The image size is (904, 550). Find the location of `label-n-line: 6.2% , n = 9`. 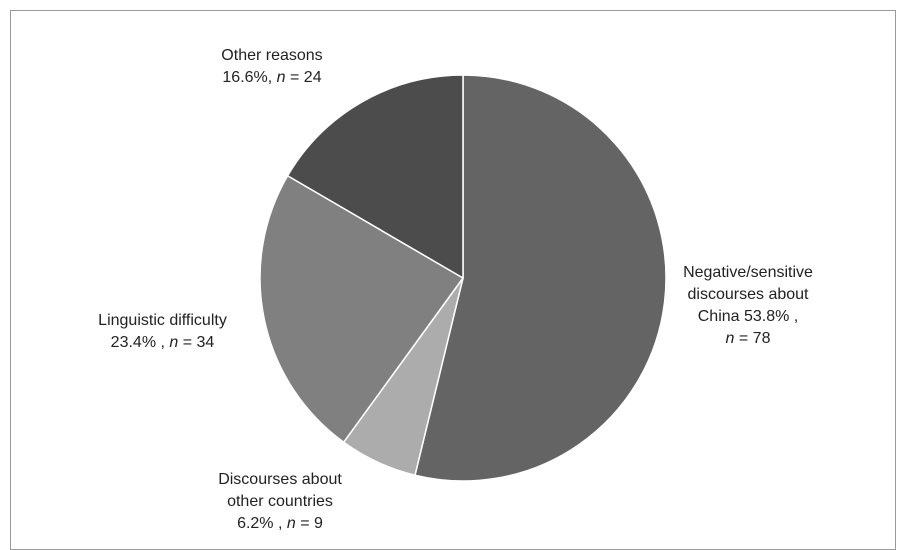

label-n-line: 6.2% , n = 9 is located at coordinates (280, 524).